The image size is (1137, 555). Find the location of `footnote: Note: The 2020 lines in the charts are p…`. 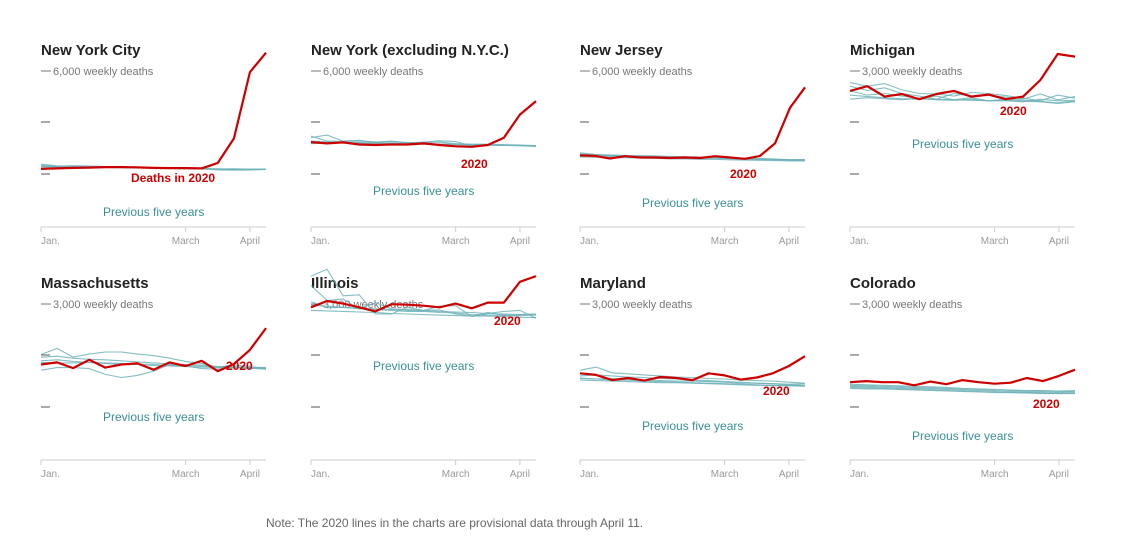

footnote: Note: The 2020 lines in the charts are p… is located at coordinates (455, 523).